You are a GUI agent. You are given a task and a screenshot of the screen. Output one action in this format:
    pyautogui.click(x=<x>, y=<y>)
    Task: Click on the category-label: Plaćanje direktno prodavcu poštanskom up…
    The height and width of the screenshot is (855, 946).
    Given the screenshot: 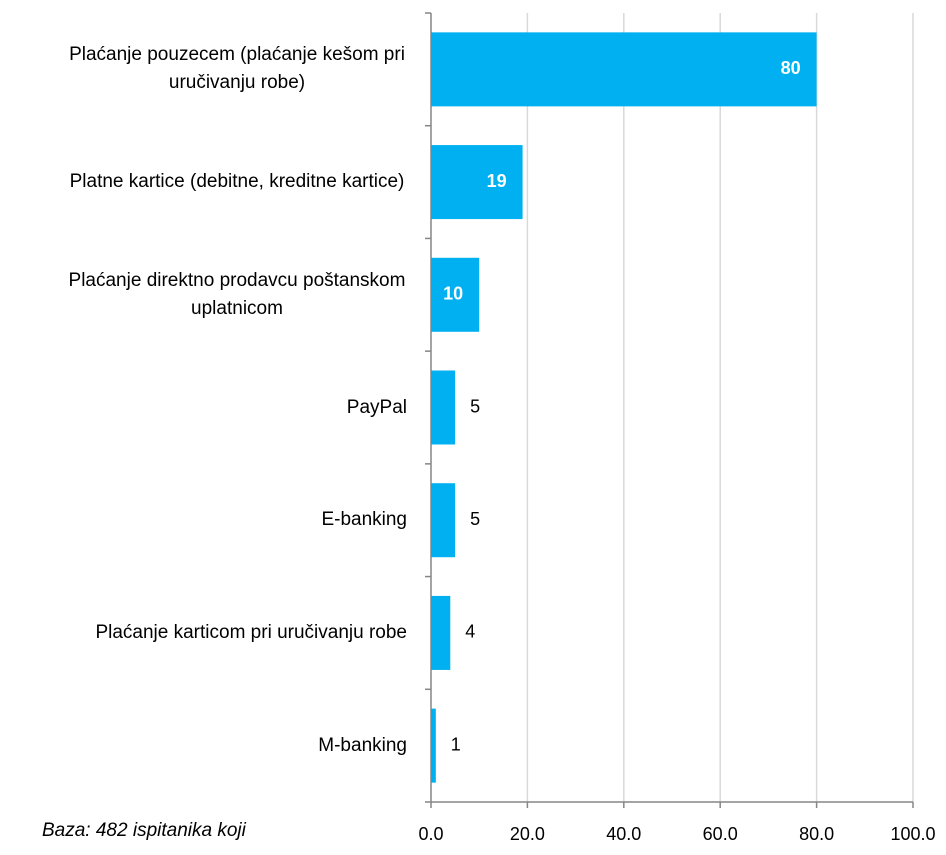 What is the action you would take?
    pyautogui.click(x=237, y=294)
    